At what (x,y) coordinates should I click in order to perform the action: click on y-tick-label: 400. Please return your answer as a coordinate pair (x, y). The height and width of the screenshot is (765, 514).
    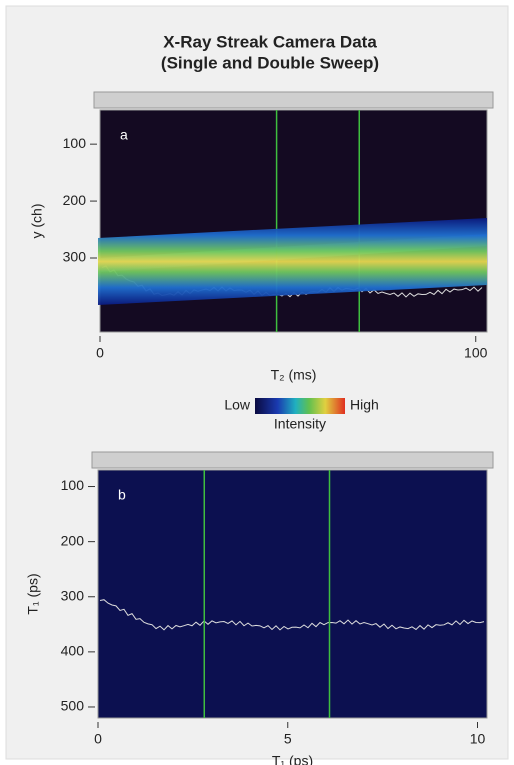
    Looking at the image, I should click on (73, 651).